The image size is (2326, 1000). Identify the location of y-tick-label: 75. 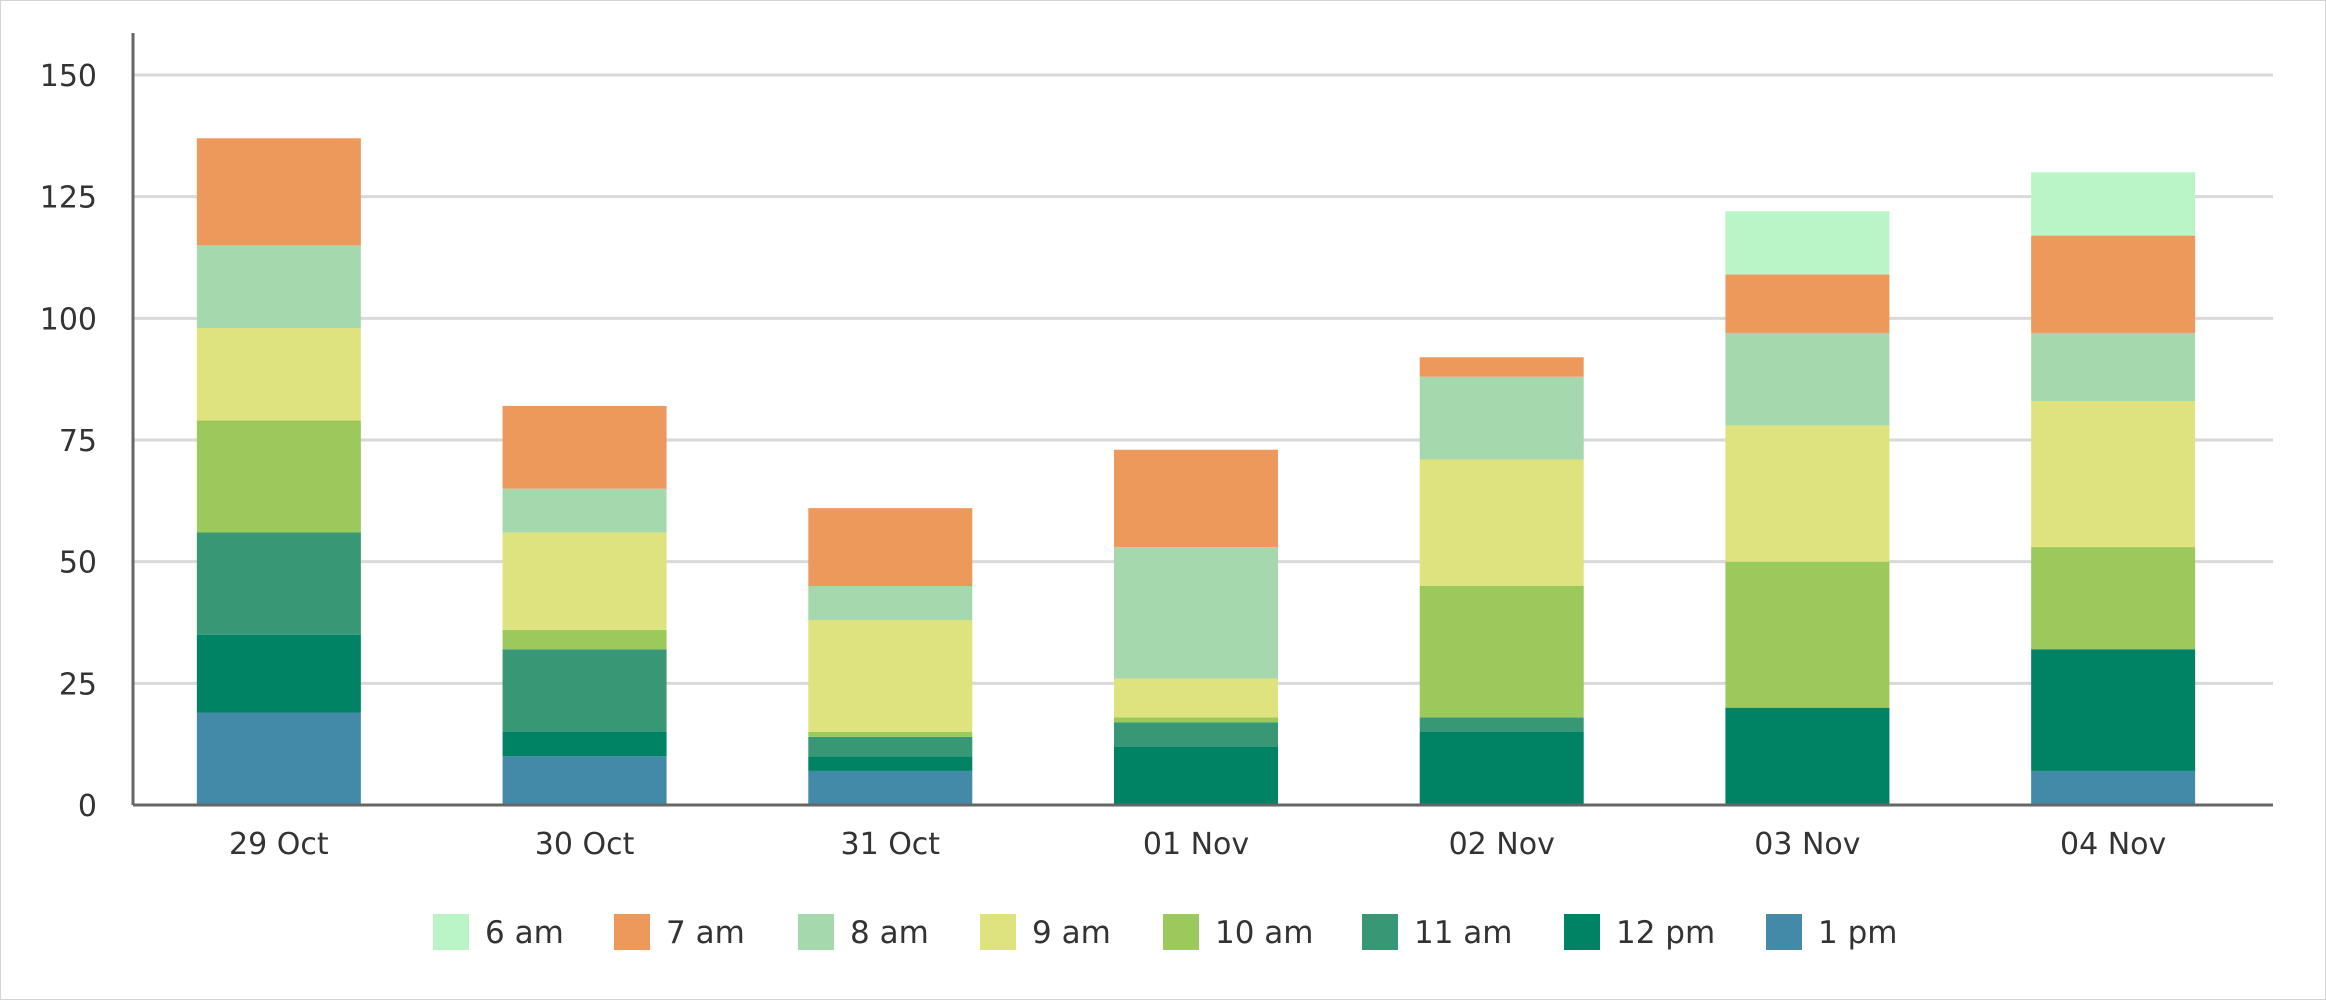
(78, 441).